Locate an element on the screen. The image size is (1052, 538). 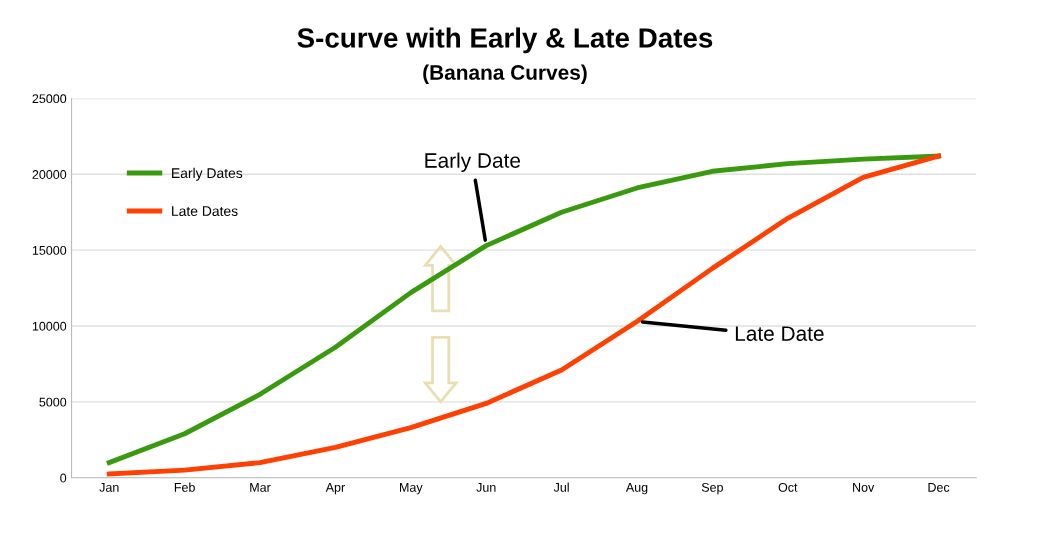
x-tick-label: Jan is located at coordinates (109, 487).